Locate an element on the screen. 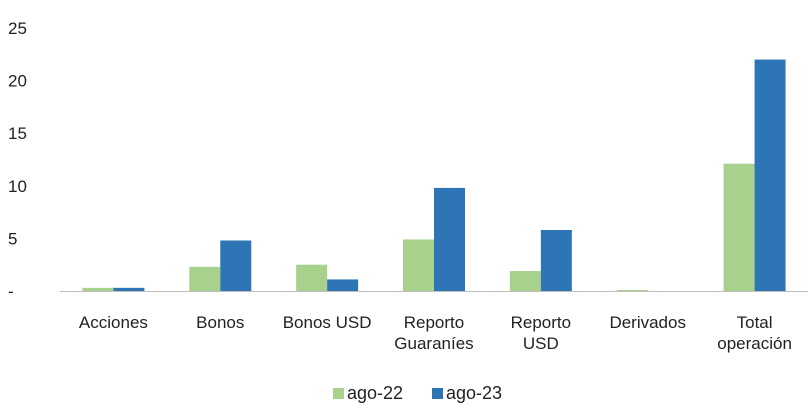 This screenshot has width=808, height=405. y-tick-label: - is located at coordinates (11, 291).